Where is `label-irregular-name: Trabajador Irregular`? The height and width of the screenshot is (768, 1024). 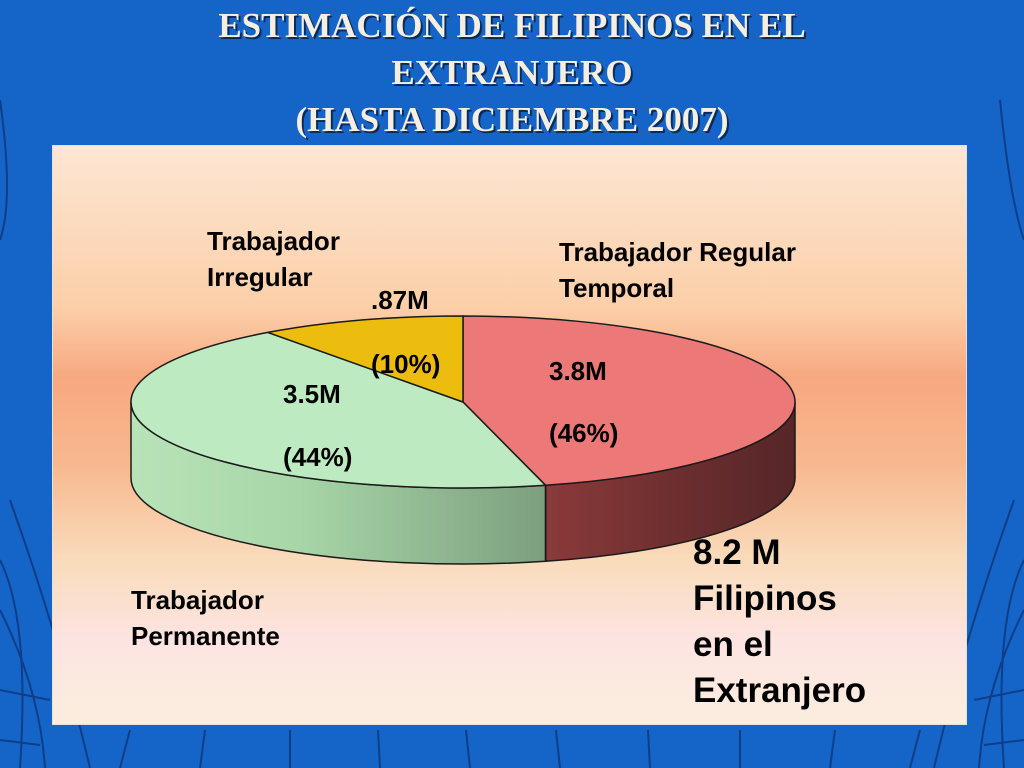 label-irregular-name: Trabajador Irregular is located at coordinates (273, 259).